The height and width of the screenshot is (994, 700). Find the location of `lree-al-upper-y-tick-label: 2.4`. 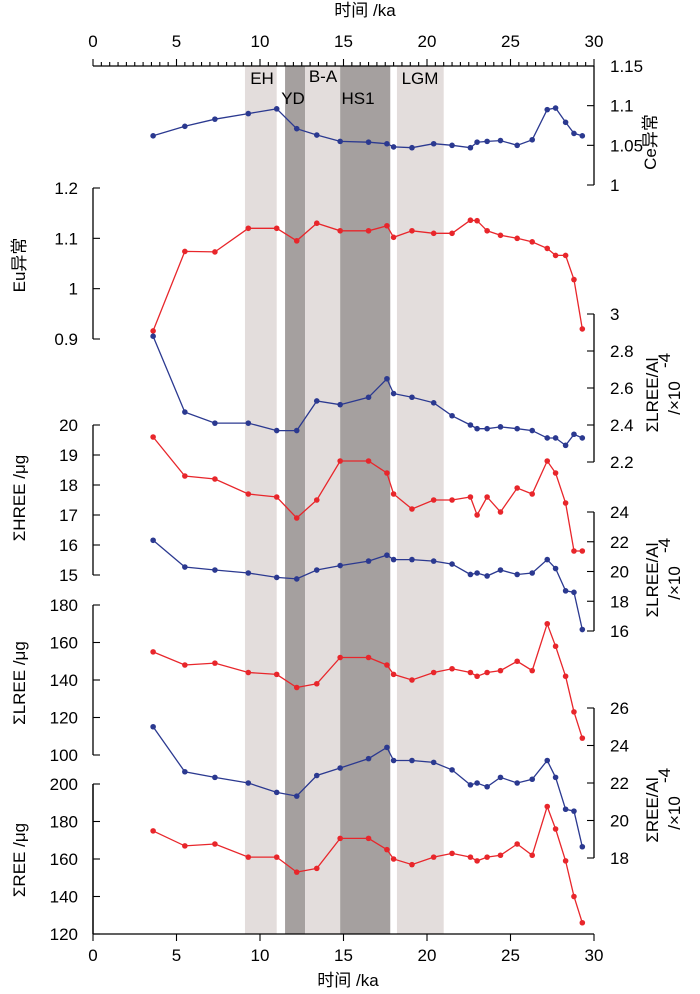

lree-al-upper-y-tick-label: 2.4 is located at coordinates (622, 425).